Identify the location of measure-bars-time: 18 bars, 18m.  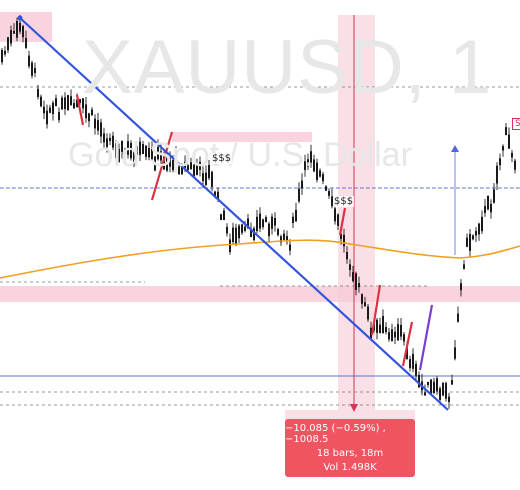
(350, 453).